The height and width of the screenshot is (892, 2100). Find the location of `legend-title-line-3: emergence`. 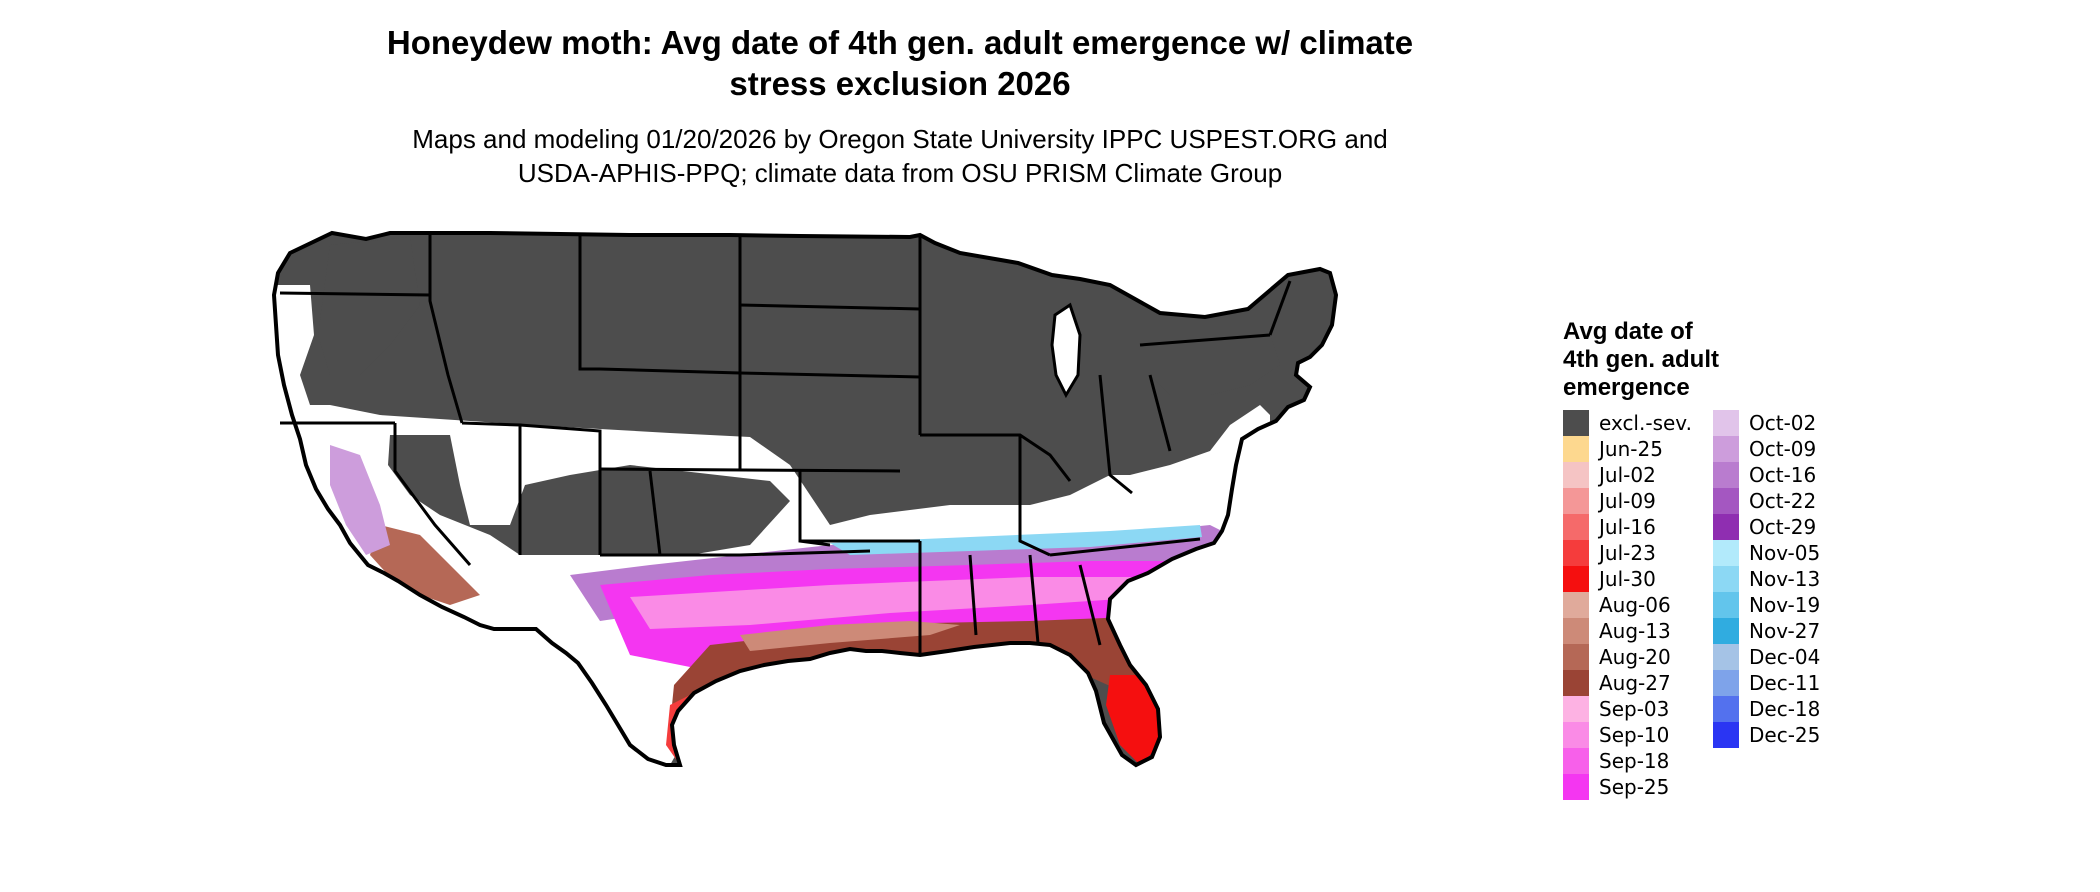

legend-title-line-3: emergence is located at coordinates (1626, 387).